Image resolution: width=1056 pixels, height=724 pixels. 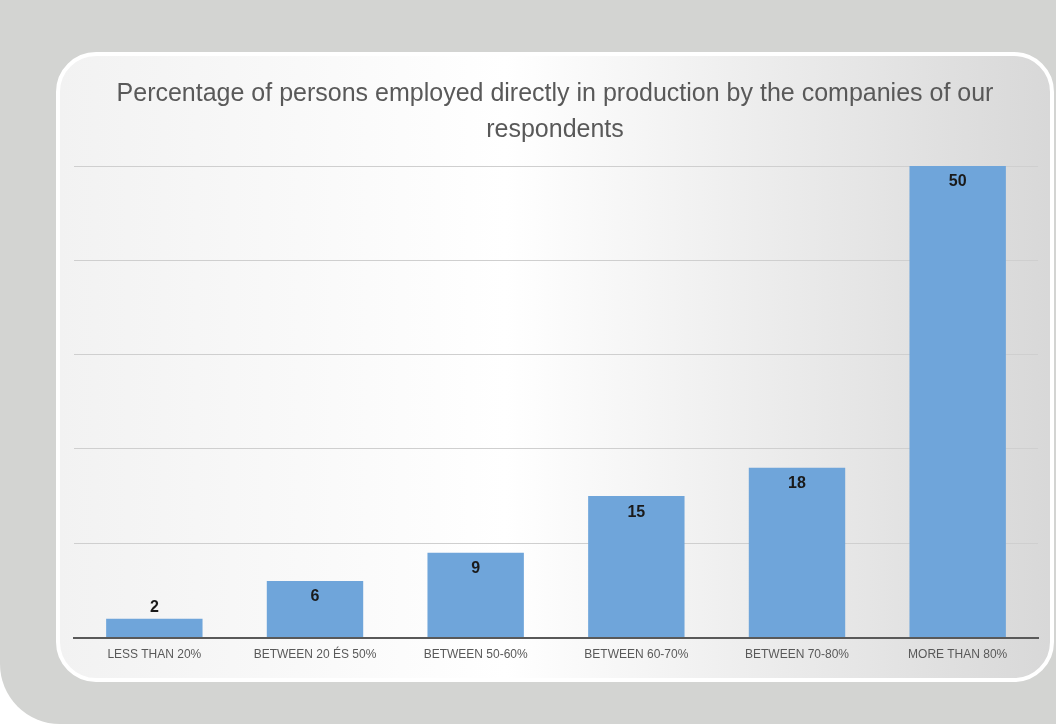 What do you see at coordinates (636, 511) in the screenshot?
I see `data-label: 15` at bounding box center [636, 511].